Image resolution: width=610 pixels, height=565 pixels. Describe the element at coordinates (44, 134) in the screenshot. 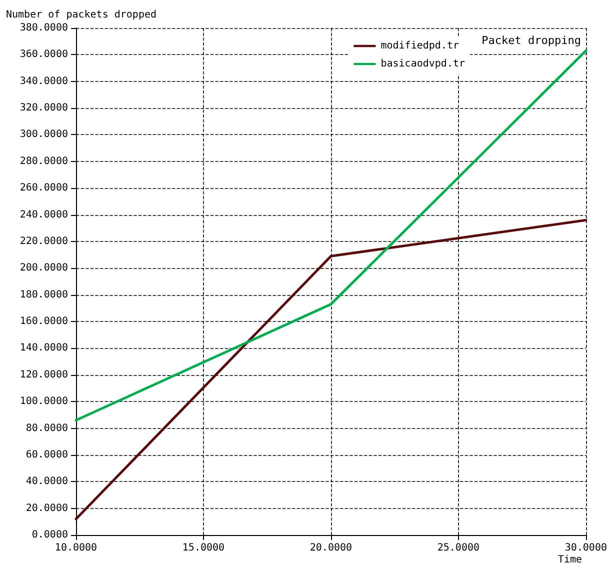

I see `y-tick-label: 300.0000` at that location.